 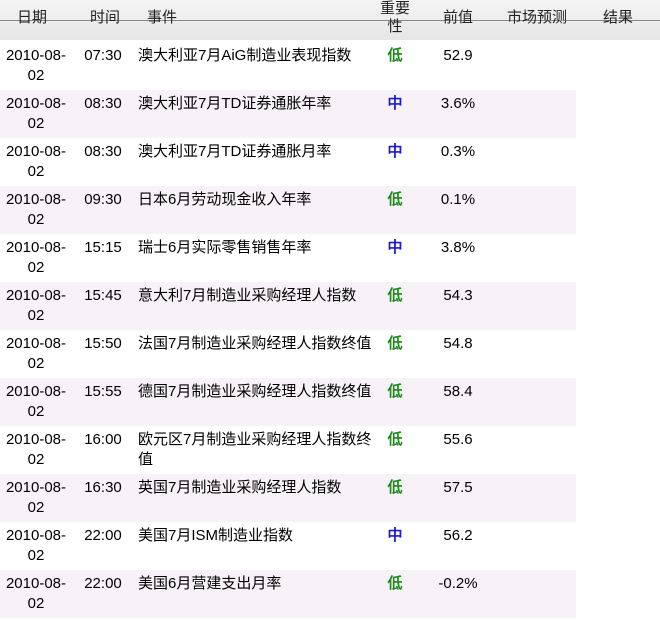 What do you see at coordinates (210, 583) in the screenshot?
I see `event-cell: 美国6月营建支出月率` at bounding box center [210, 583].